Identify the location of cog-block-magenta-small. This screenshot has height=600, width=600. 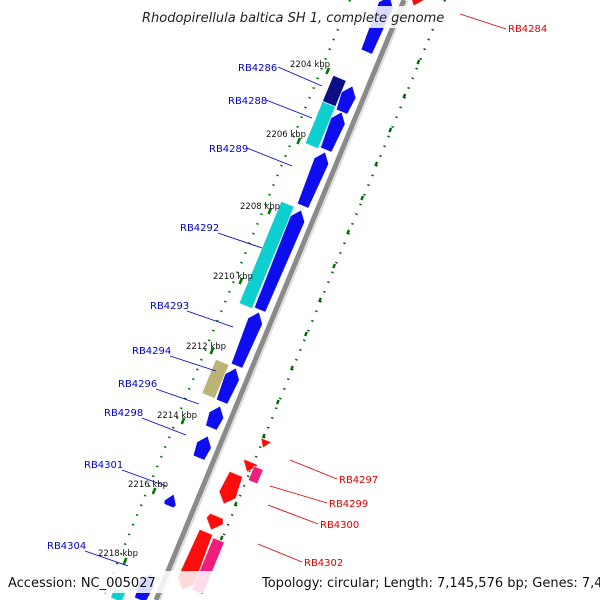
(255, 475).